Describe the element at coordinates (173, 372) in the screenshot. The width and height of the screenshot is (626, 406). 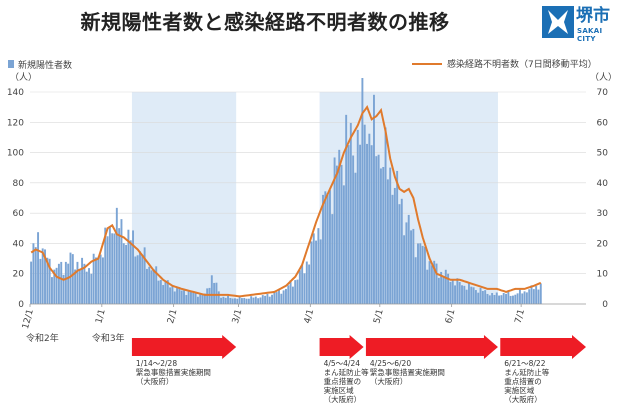
I see `emergency-period-label: 緊急事態措置実施期間` at that location.